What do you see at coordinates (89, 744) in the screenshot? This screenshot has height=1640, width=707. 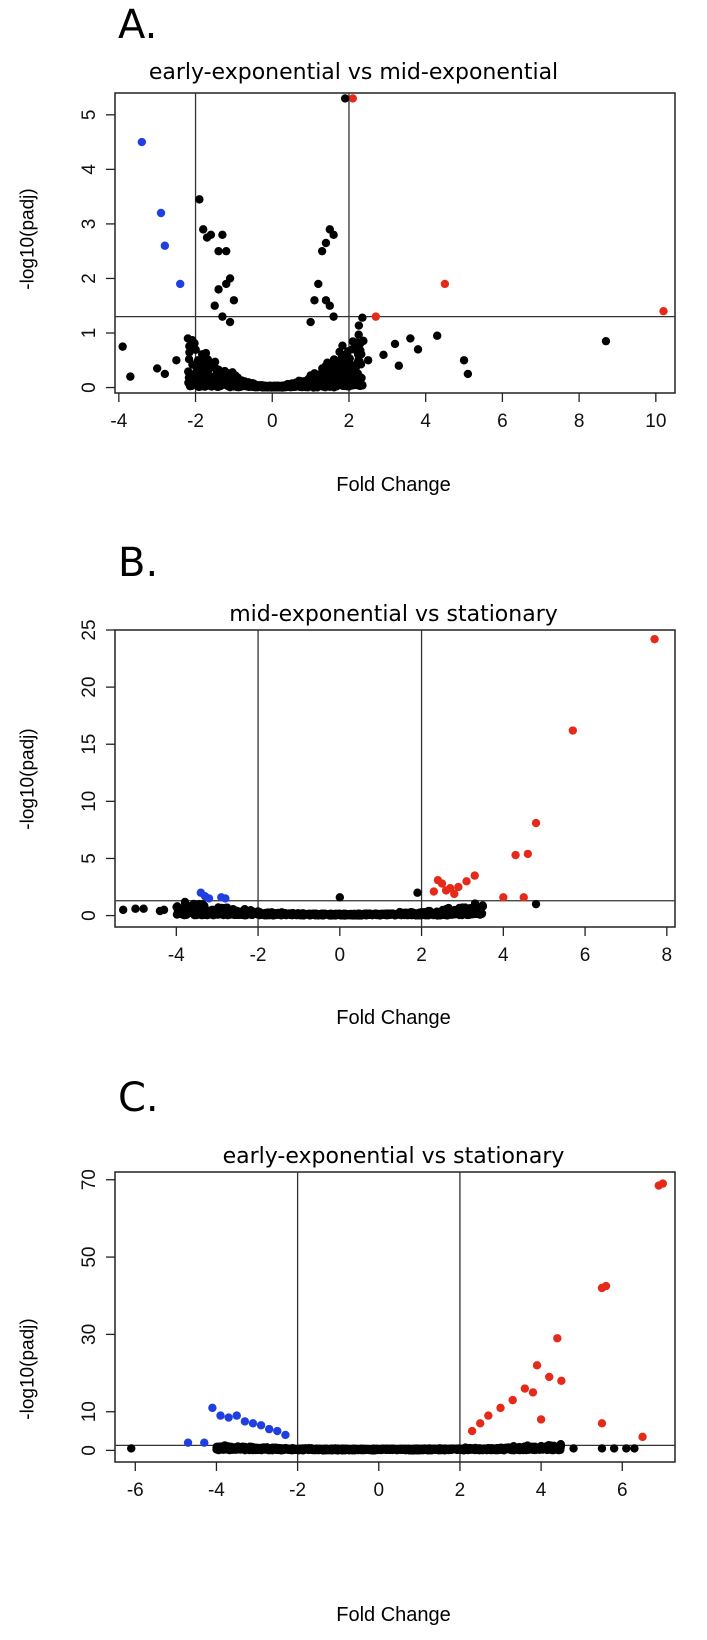 I see `y-tick-label: 15` at bounding box center [89, 744].